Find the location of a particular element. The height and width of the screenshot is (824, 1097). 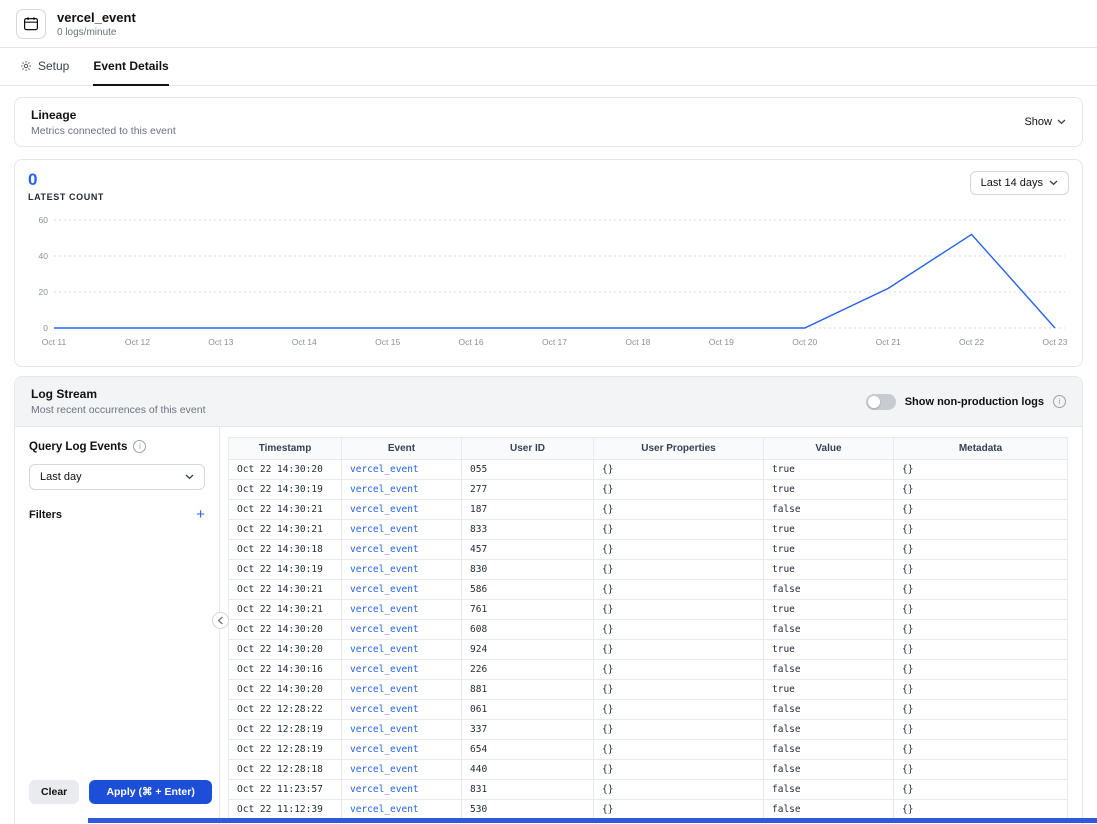

table-row: Oct 22 14:30:21 vercel_event 833{} true{} is located at coordinates (648, 529).